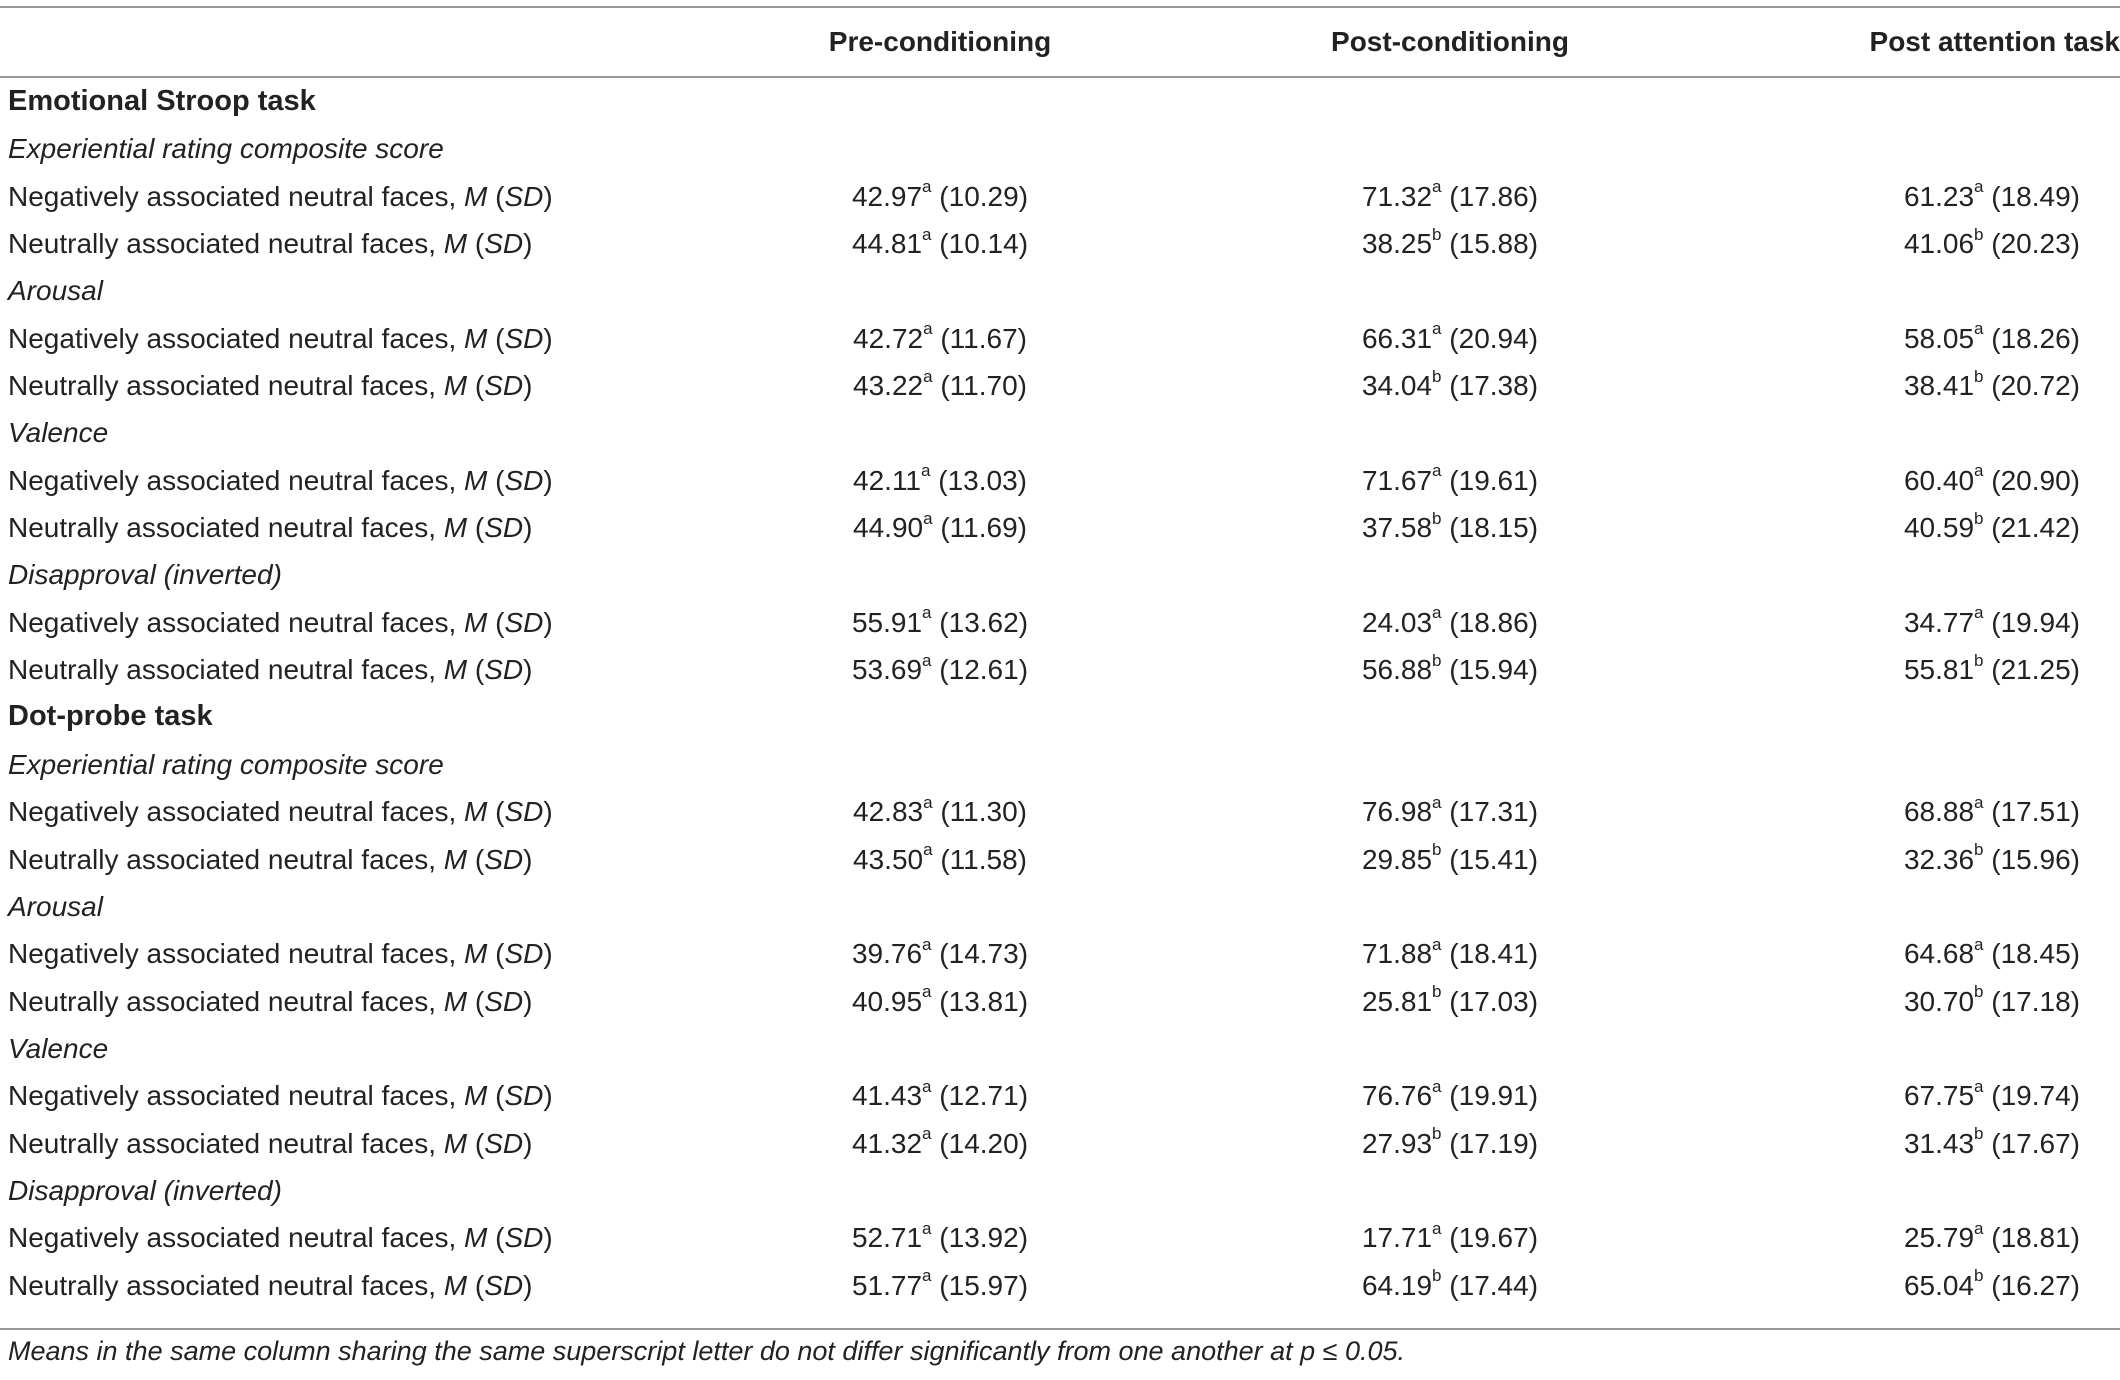 The image size is (2120, 1380). What do you see at coordinates (1930, 1237) in the screenshot?
I see `value-cell: 25.79a (18.81)` at bounding box center [1930, 1237].